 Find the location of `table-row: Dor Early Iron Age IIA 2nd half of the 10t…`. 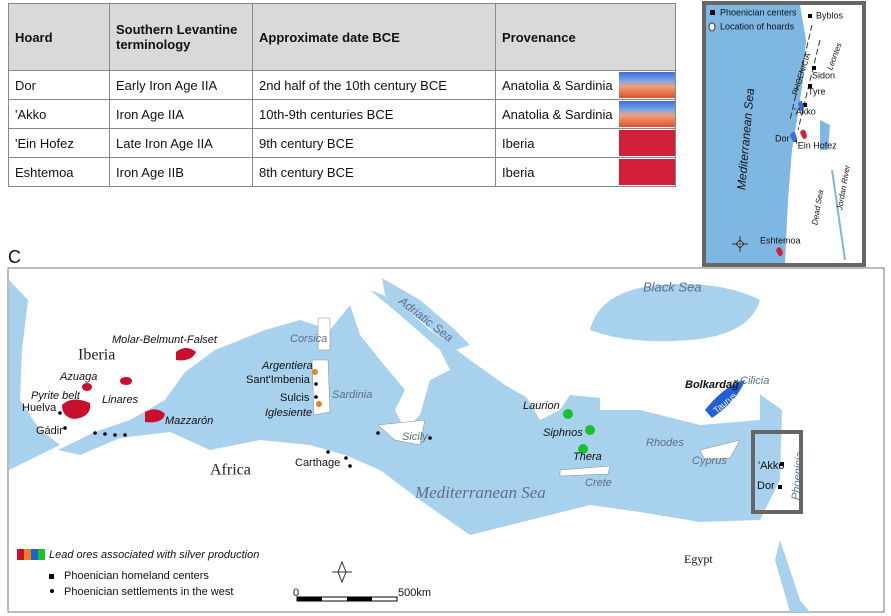

table-row: Dor Early Iron Age IIA 2nd half of the 10t… is located at coordinates (342, 85).